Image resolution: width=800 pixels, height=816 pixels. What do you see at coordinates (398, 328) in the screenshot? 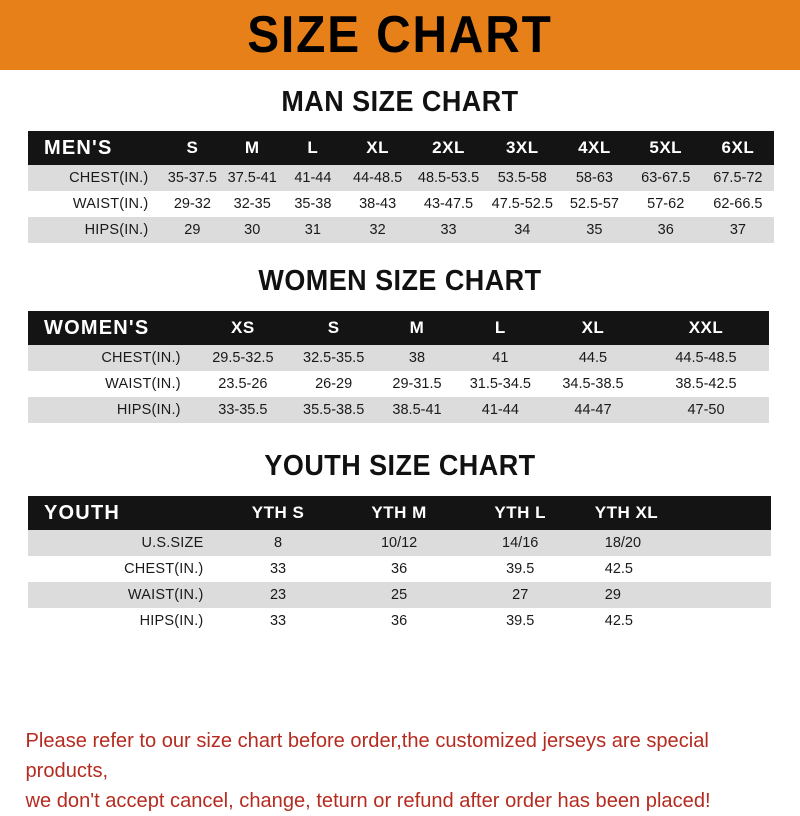
I see `women-header-row: WOMEN'S XS S M L XL XXL` at bounding box center [398, 328].